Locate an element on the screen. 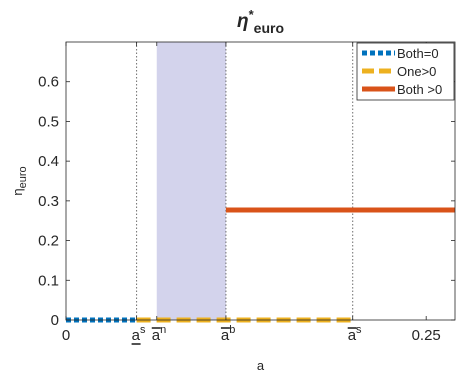 The image size is (459, 384). x-tick-label: ab is located at coordinates (228, 334).